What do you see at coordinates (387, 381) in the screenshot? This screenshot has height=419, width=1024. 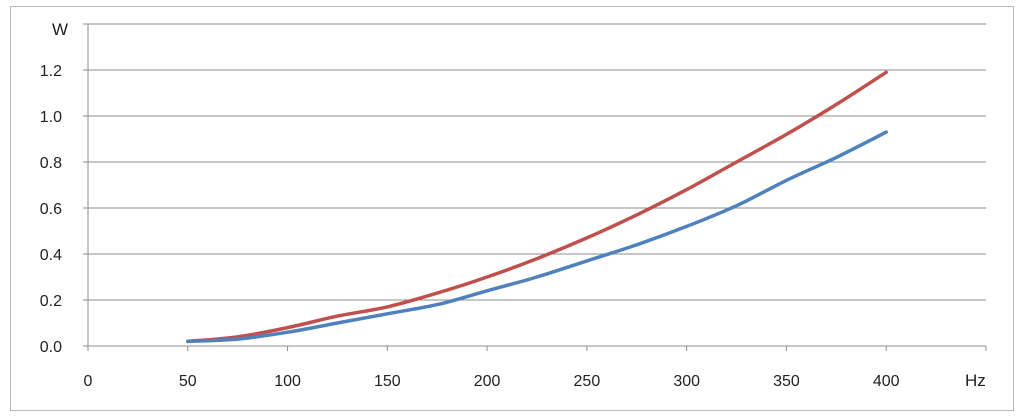 I see `x-tick-label: 150` at bounding box center [387, 381].